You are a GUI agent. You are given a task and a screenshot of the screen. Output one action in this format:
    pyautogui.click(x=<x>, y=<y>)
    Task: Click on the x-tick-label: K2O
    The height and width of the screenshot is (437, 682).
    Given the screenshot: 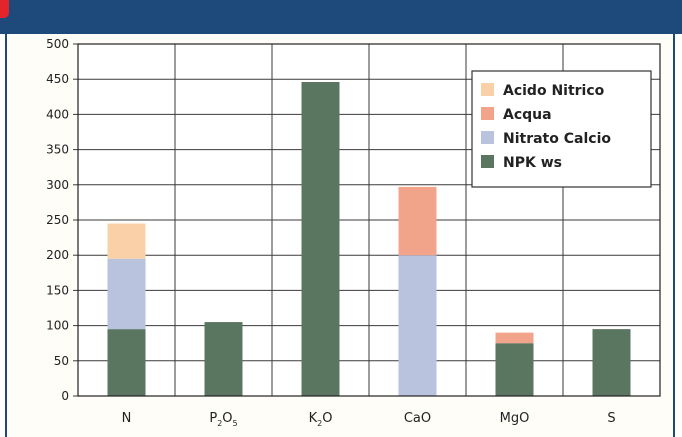 What is the action you would take?
    pyautogui.click(x=321, y=419)
    